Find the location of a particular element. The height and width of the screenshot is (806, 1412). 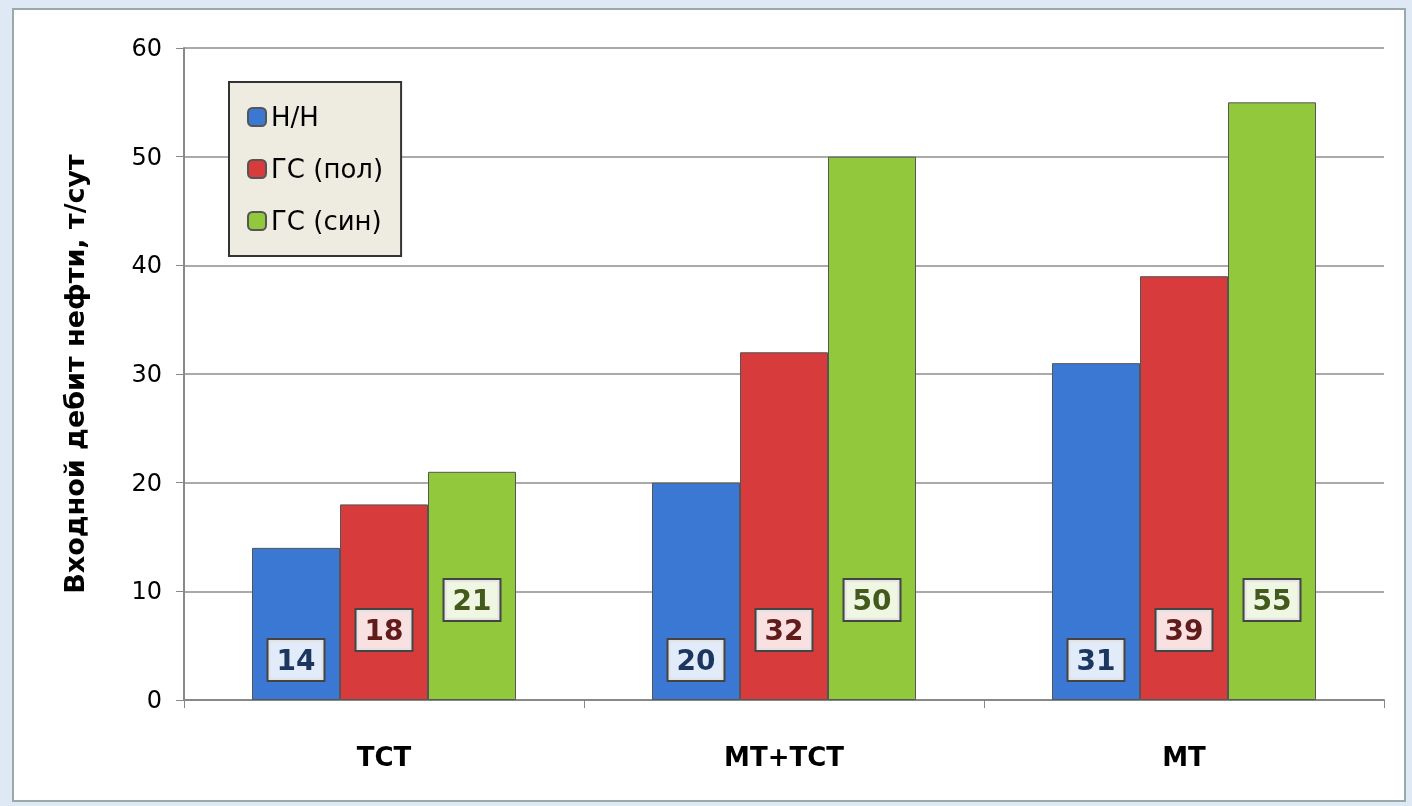

y-tick-label: 30 is located at coordinates (146, 374).